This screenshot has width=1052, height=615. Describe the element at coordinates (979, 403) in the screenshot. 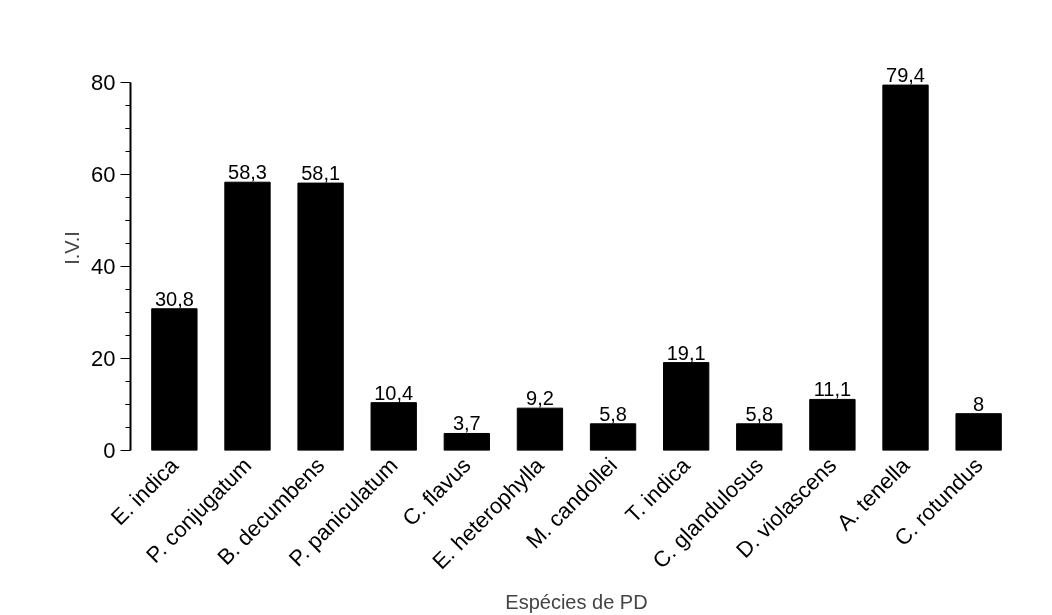

I see `data-label: 8` at that location.